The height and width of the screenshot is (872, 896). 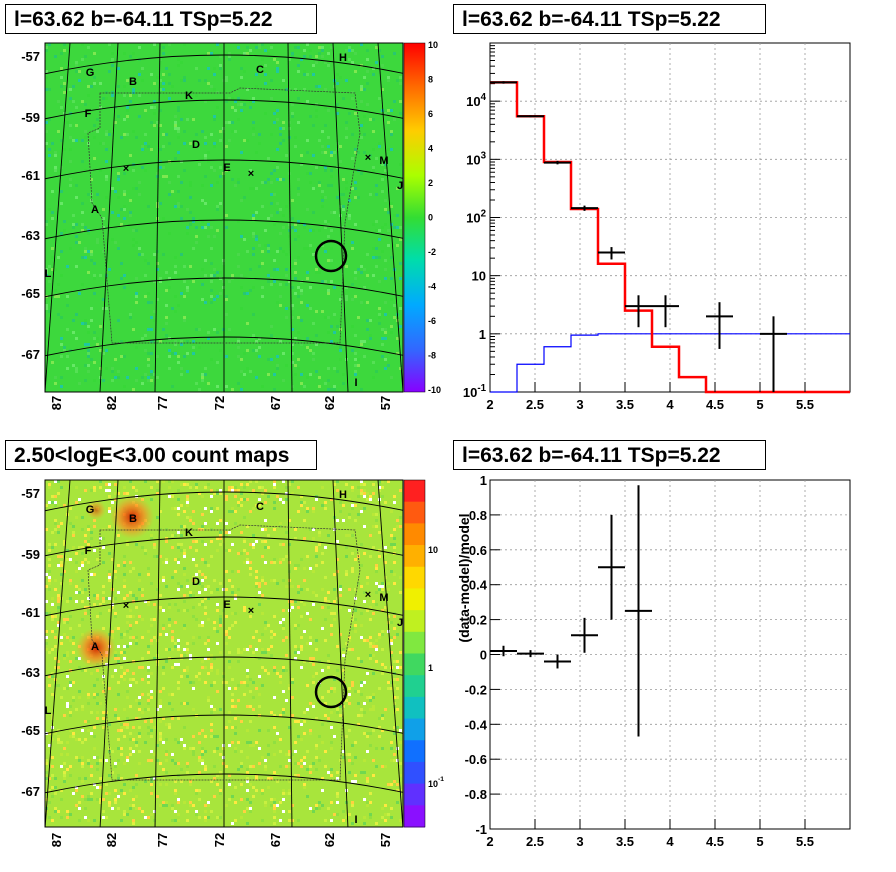 What do you see at coordinates (331, 256) in the screenshot?
I see `candidate-source-circle` at bounding box center [331, 256].